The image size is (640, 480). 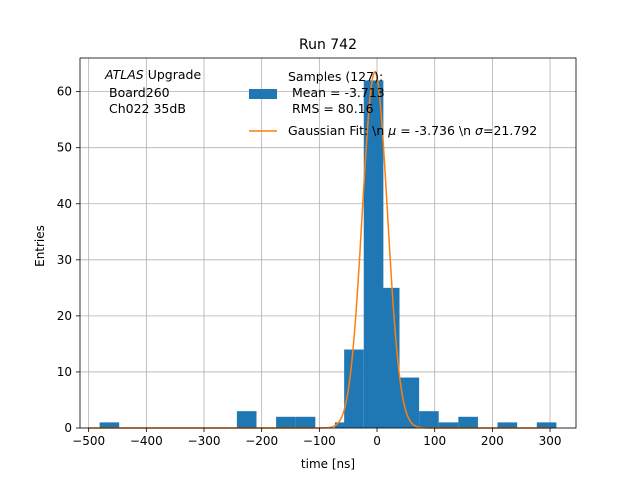 I want to click on x-tick-label: −200, so click(x=261, y=441).